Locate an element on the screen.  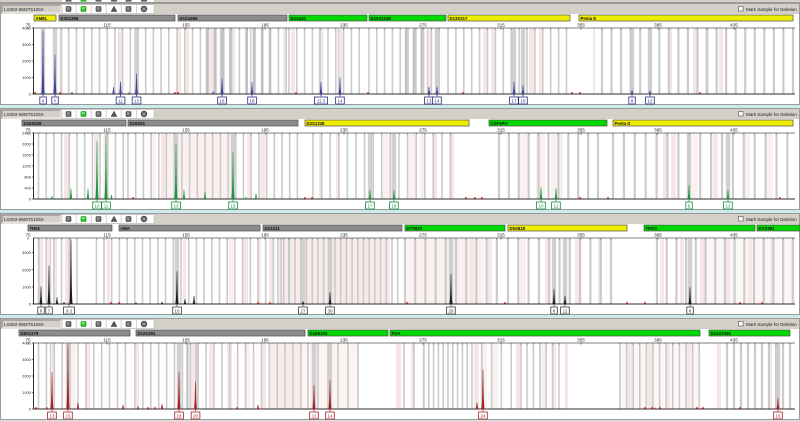
svg-text: 6 is located at coordinates (41, 311).